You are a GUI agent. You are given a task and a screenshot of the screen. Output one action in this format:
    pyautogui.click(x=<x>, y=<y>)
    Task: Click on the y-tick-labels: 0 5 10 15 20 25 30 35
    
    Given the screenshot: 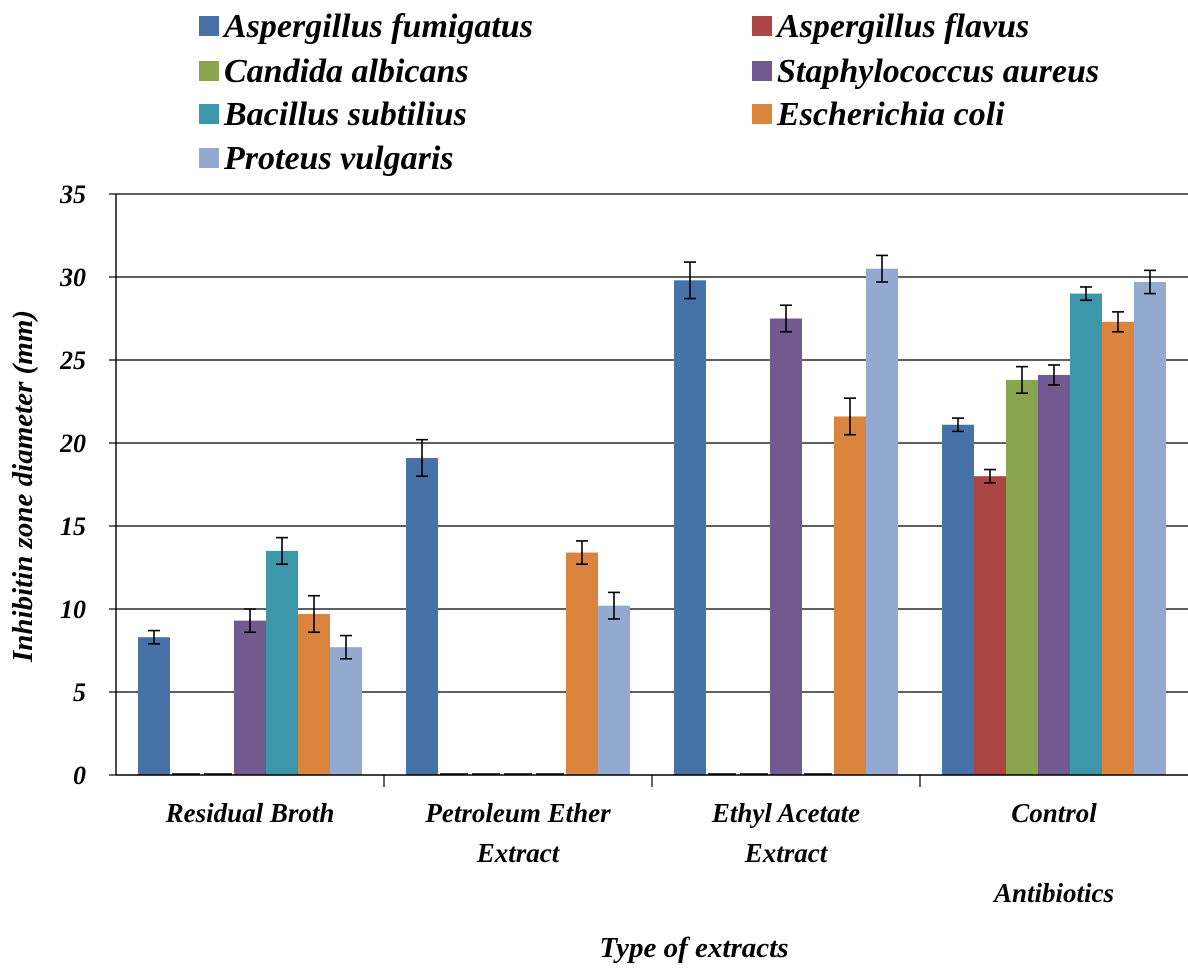 What is the action you would take?
    pyautogui.click(x=72, y=485)
    